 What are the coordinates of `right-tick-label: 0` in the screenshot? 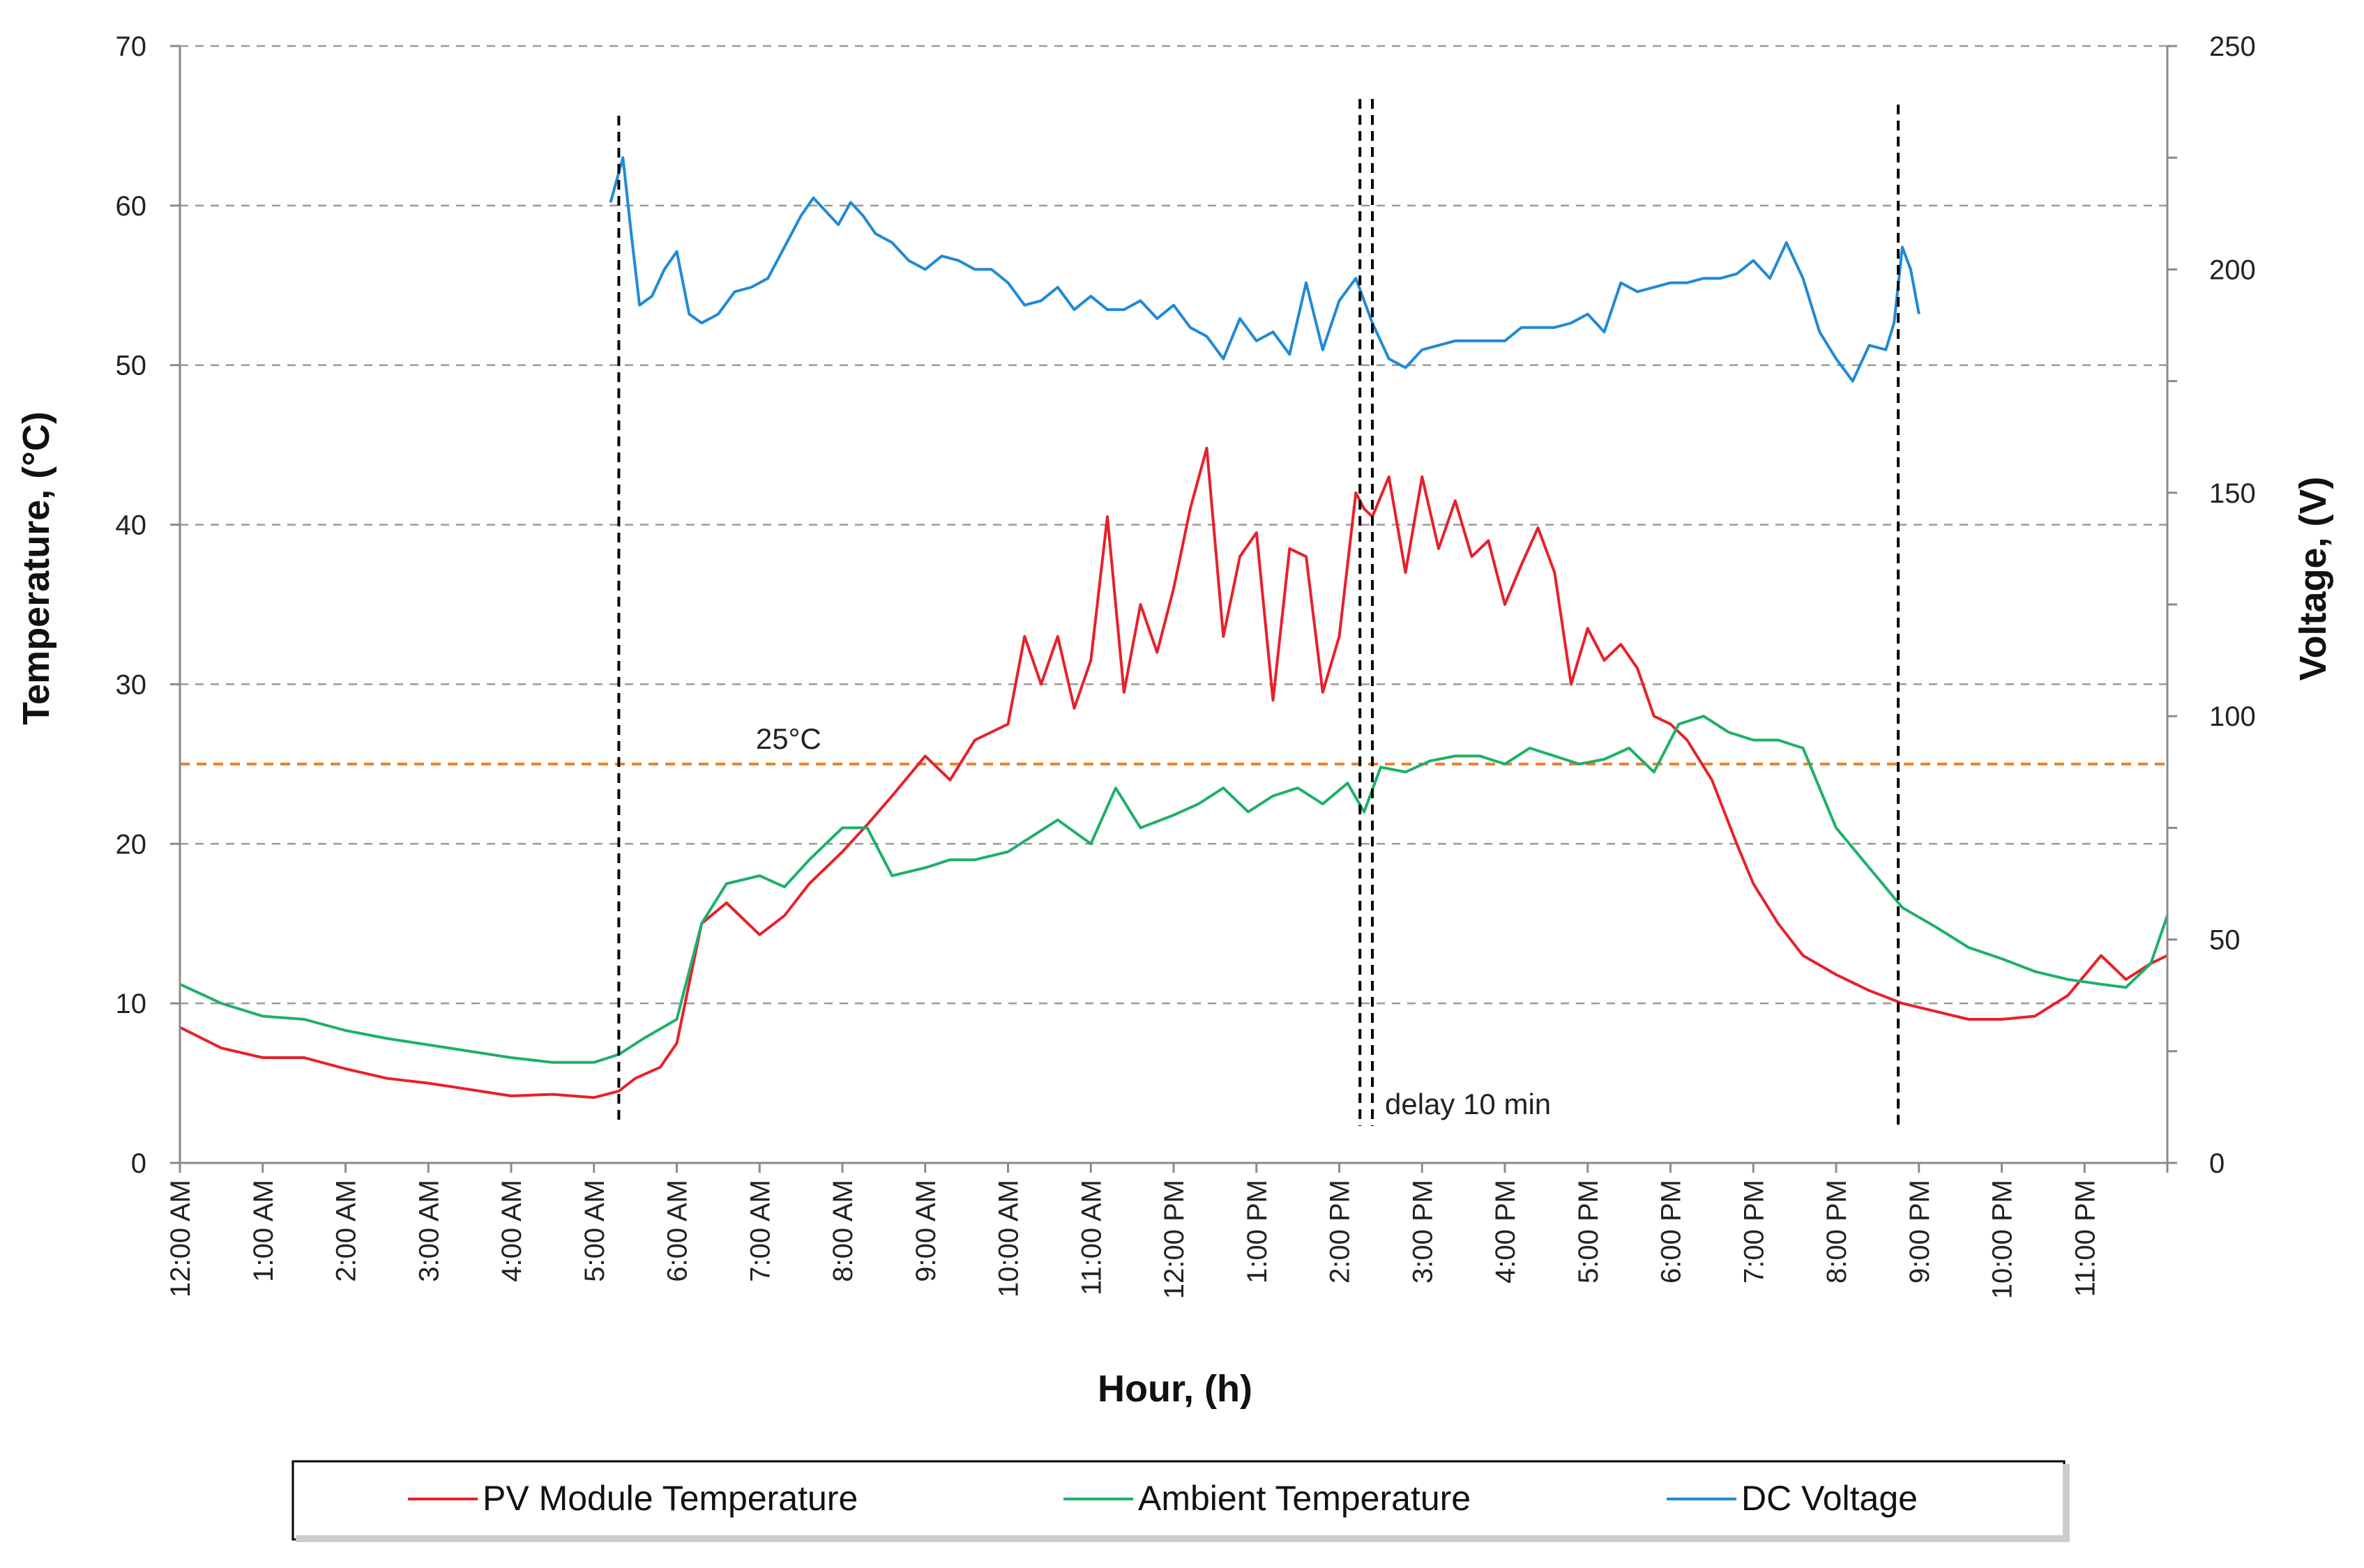 It's located at (2217, 1163).